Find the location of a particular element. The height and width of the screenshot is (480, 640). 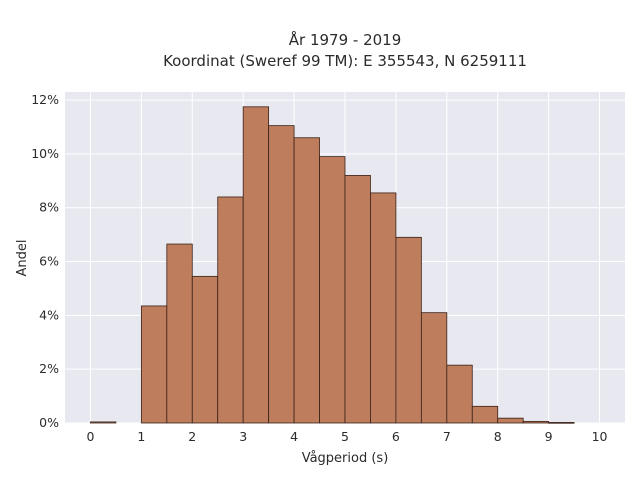

y-tick-label: 12% is located at coordinates (45, 99).